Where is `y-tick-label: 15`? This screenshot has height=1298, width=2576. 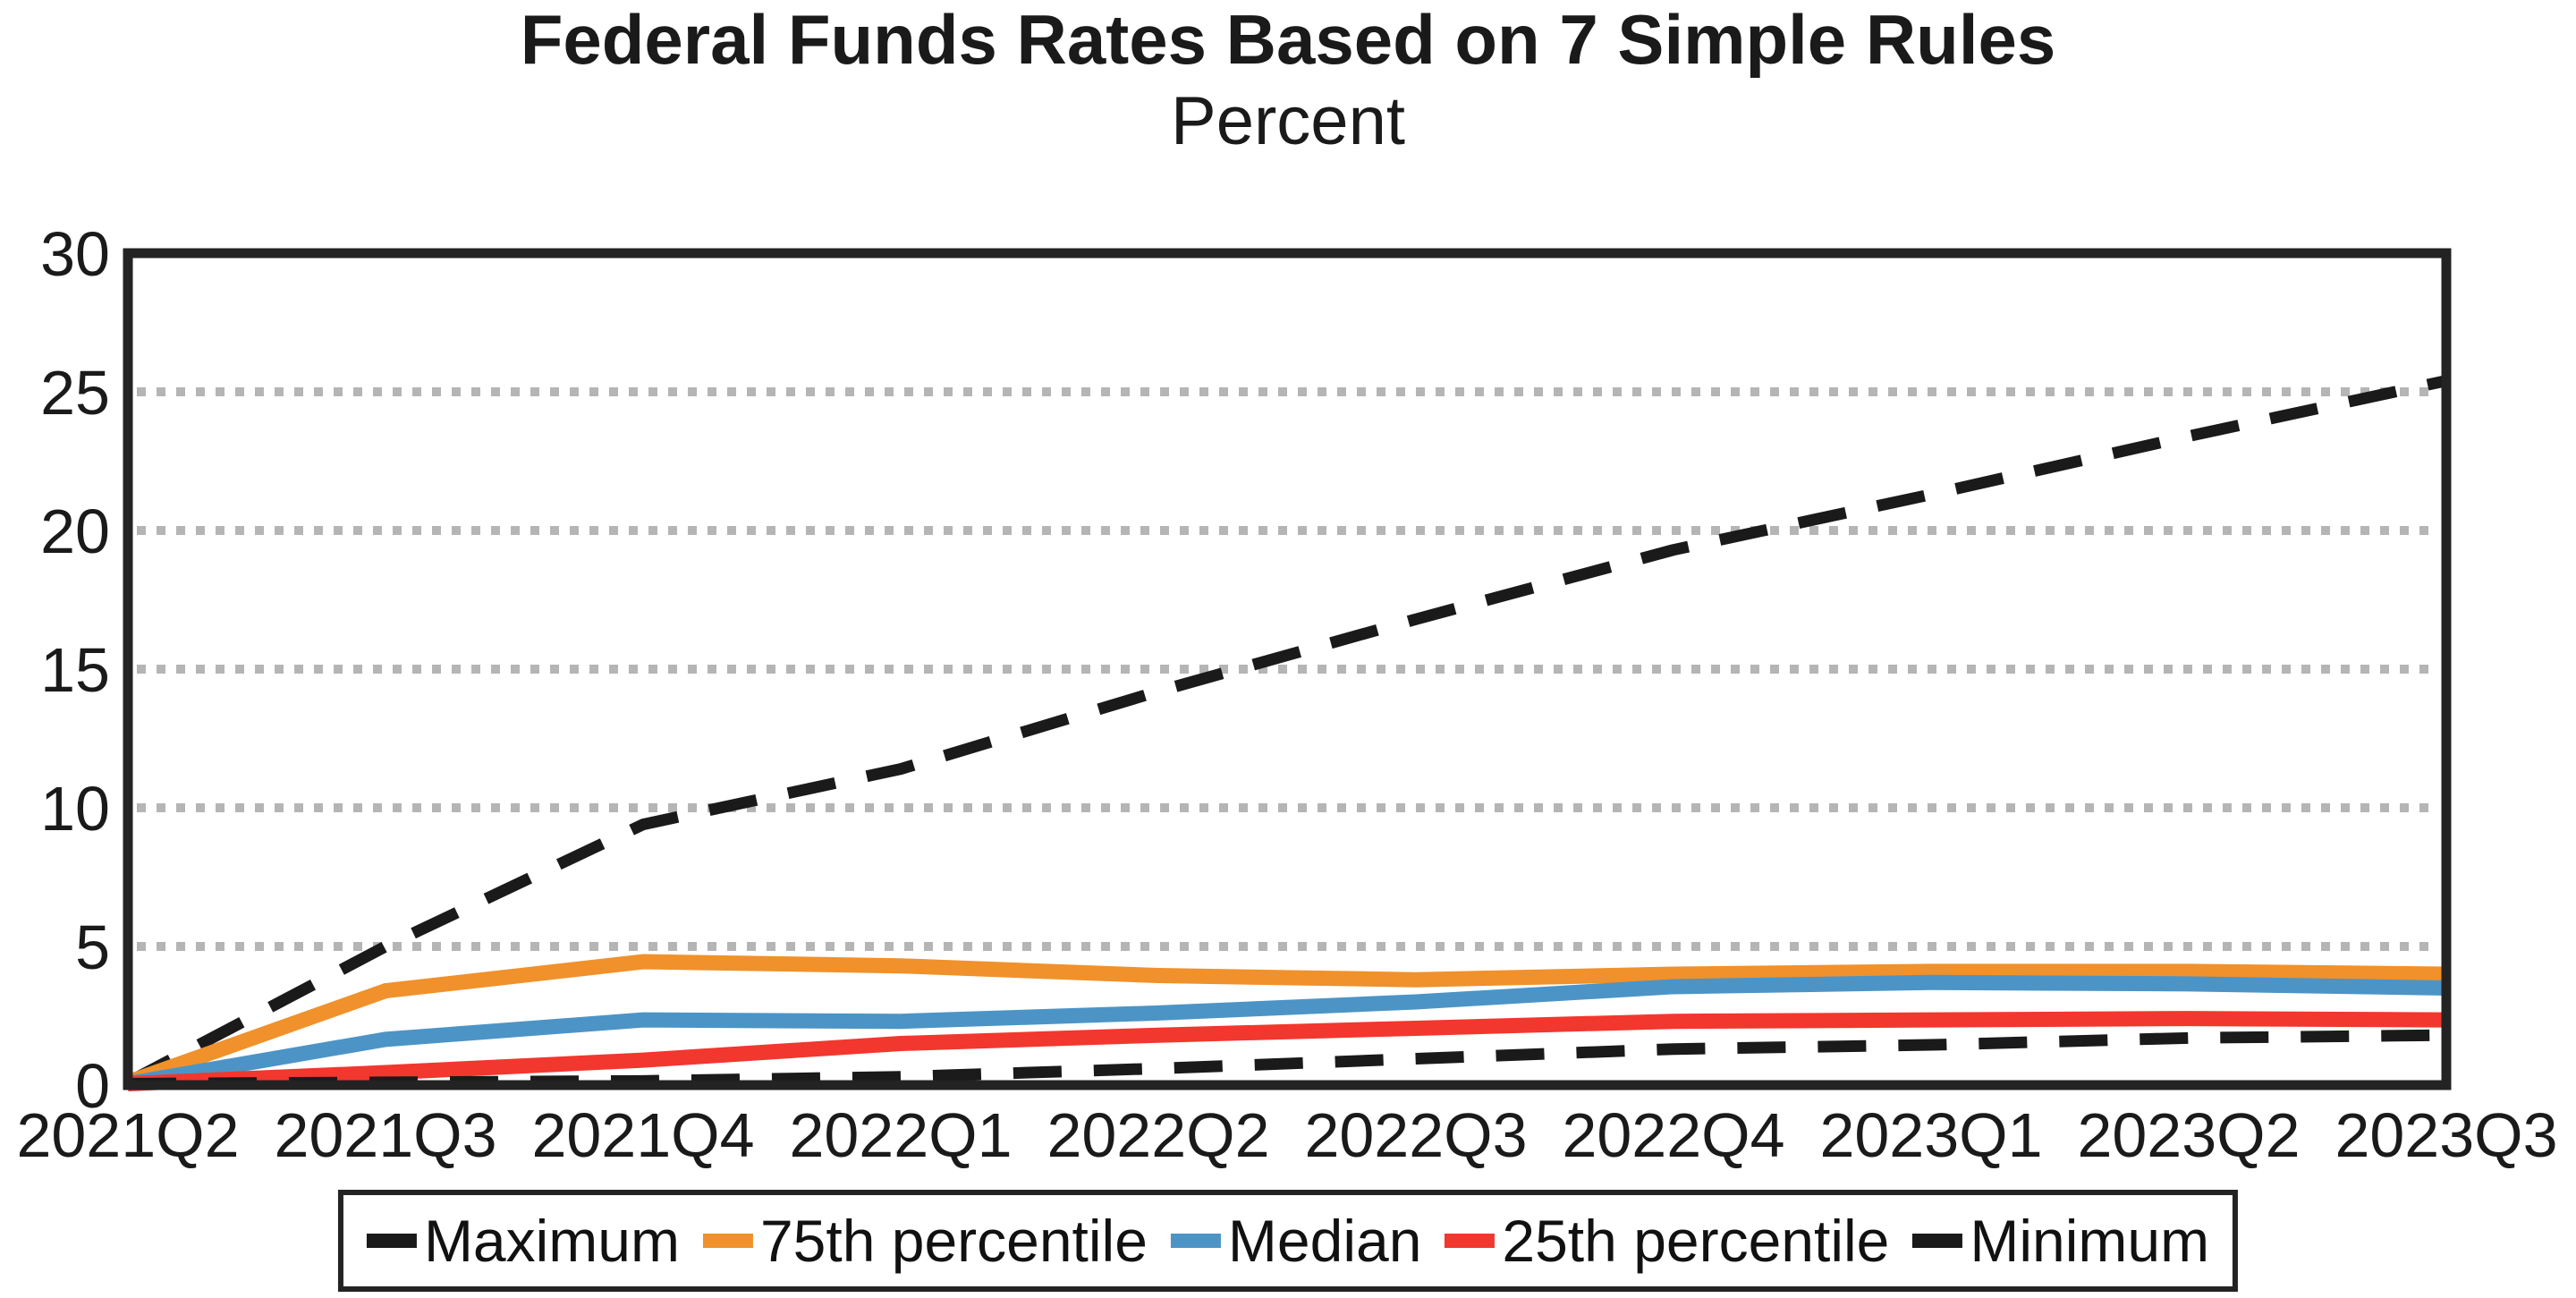 y-tick-label: 15 is located at coordinates (75, 670).